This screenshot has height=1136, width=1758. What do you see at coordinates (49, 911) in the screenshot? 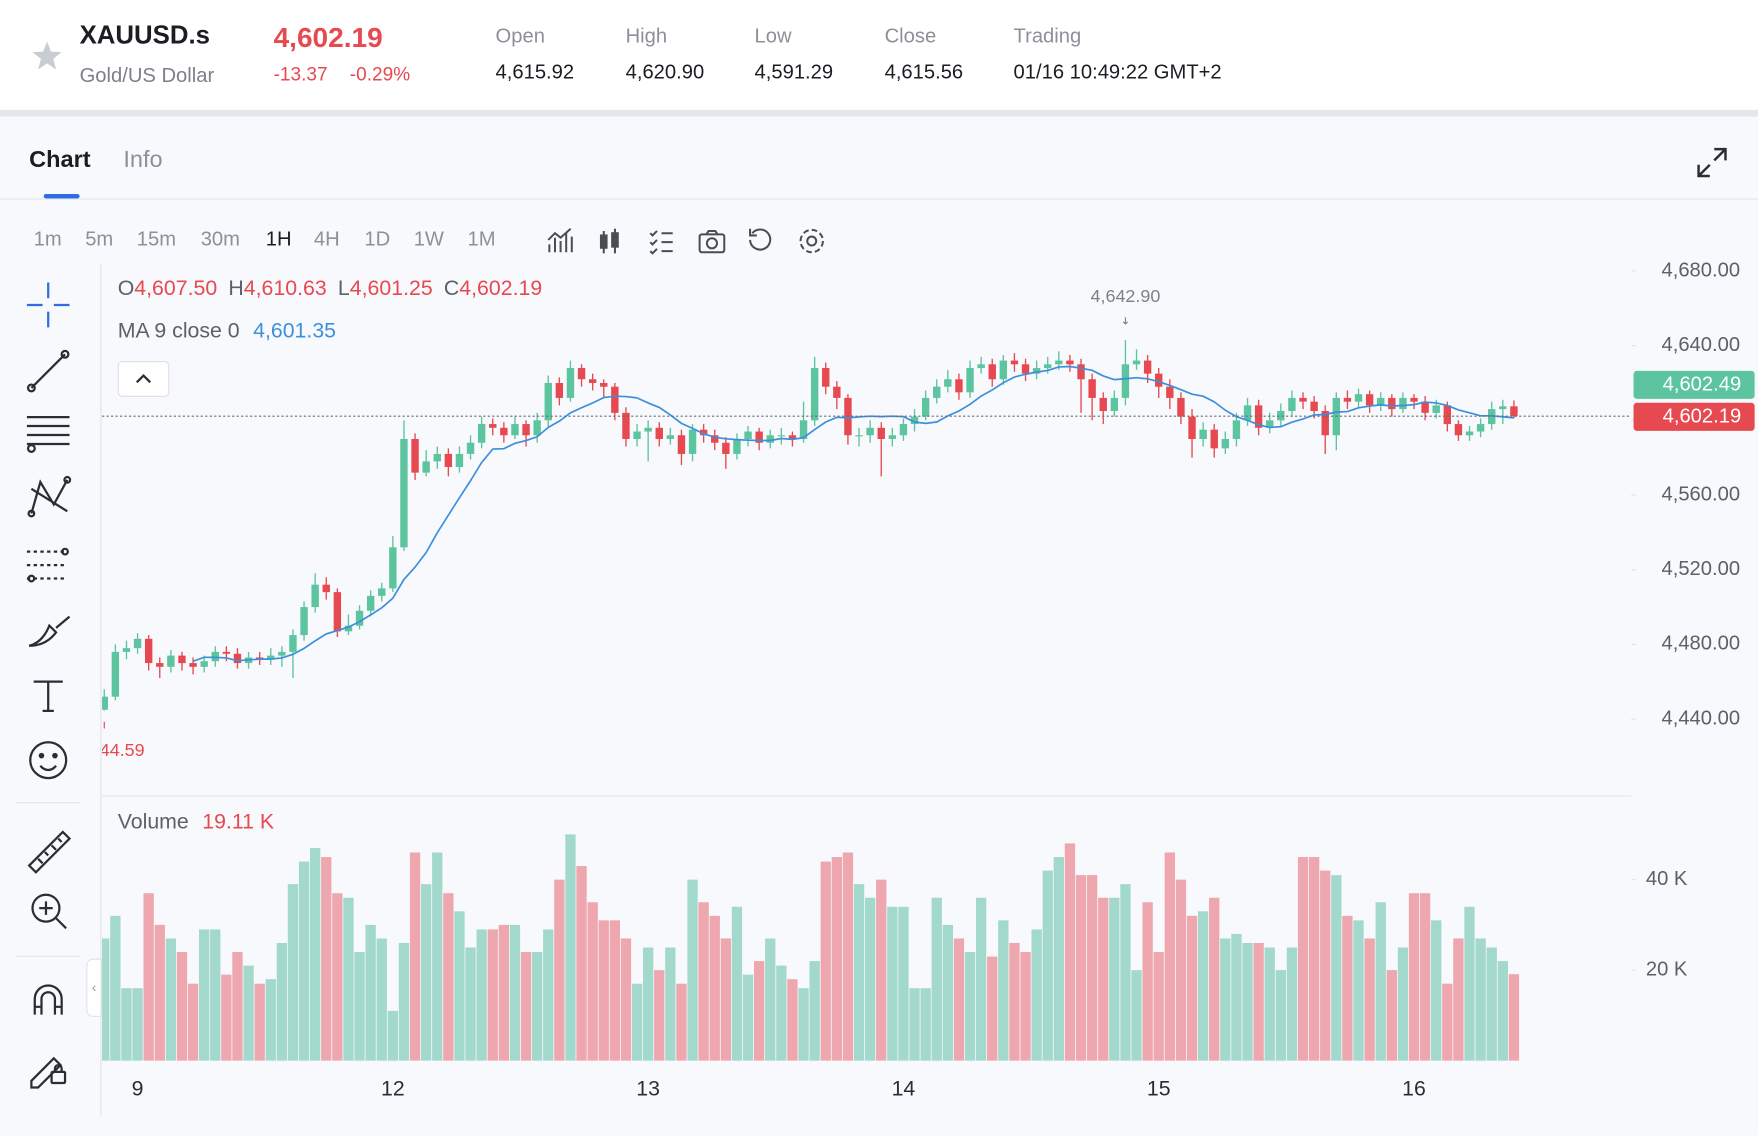
I see `zoom-tool` at bounding box center [49, 911].